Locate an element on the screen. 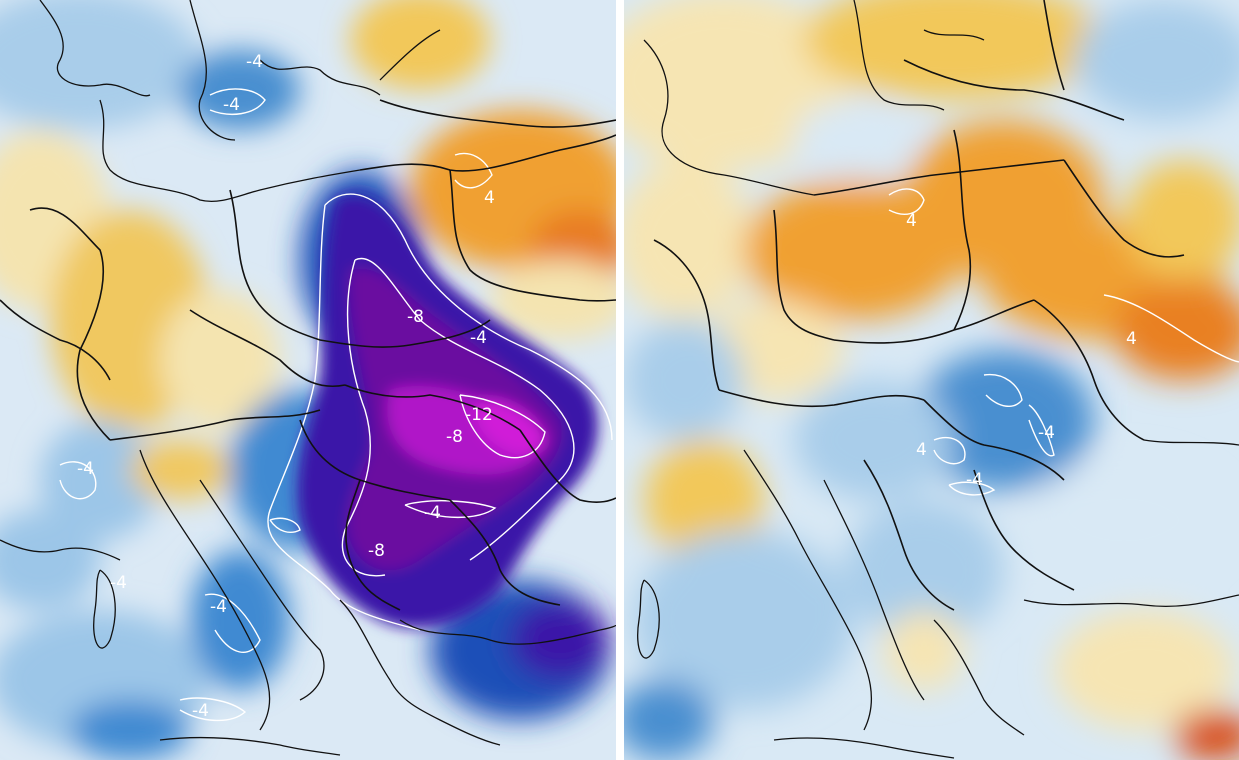 The width and height of the screenshot is (1239, 760). contour-lines is located at coordinates (1063, 342).